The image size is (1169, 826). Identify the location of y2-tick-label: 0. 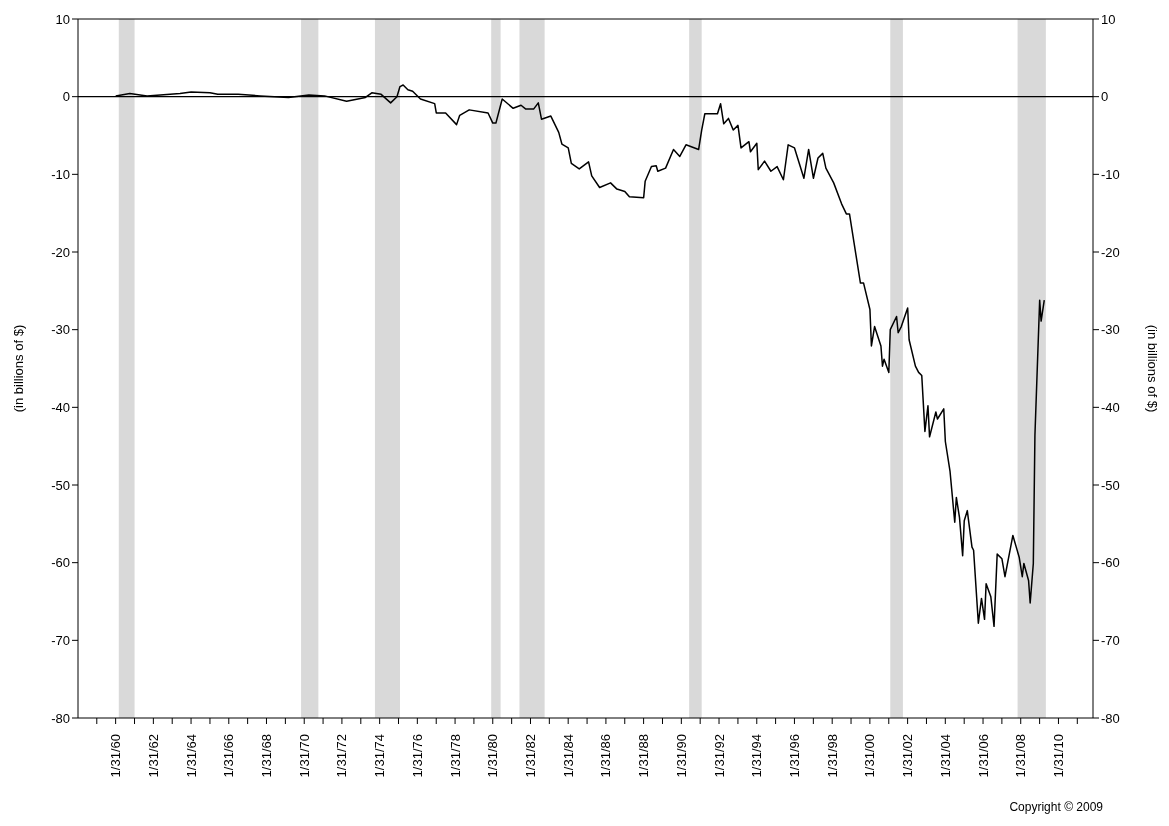
(1105, 97).